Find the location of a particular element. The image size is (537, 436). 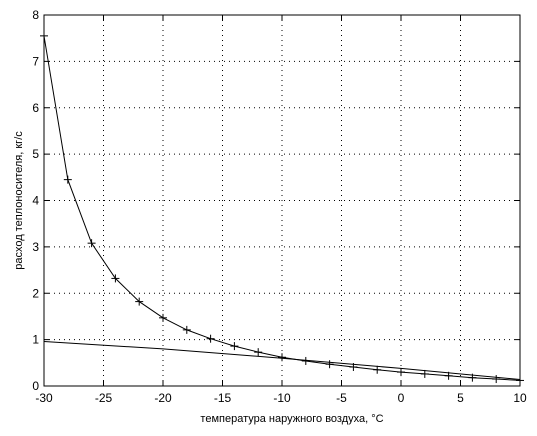

series-2-line is located at coordinates (282, 360).